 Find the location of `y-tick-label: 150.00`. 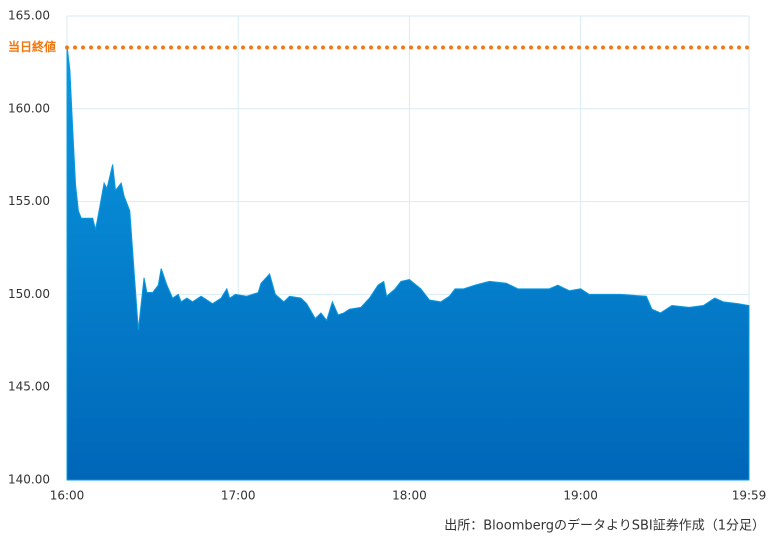

y-tick-label: 150.00 is located at coordinates (29, 294).